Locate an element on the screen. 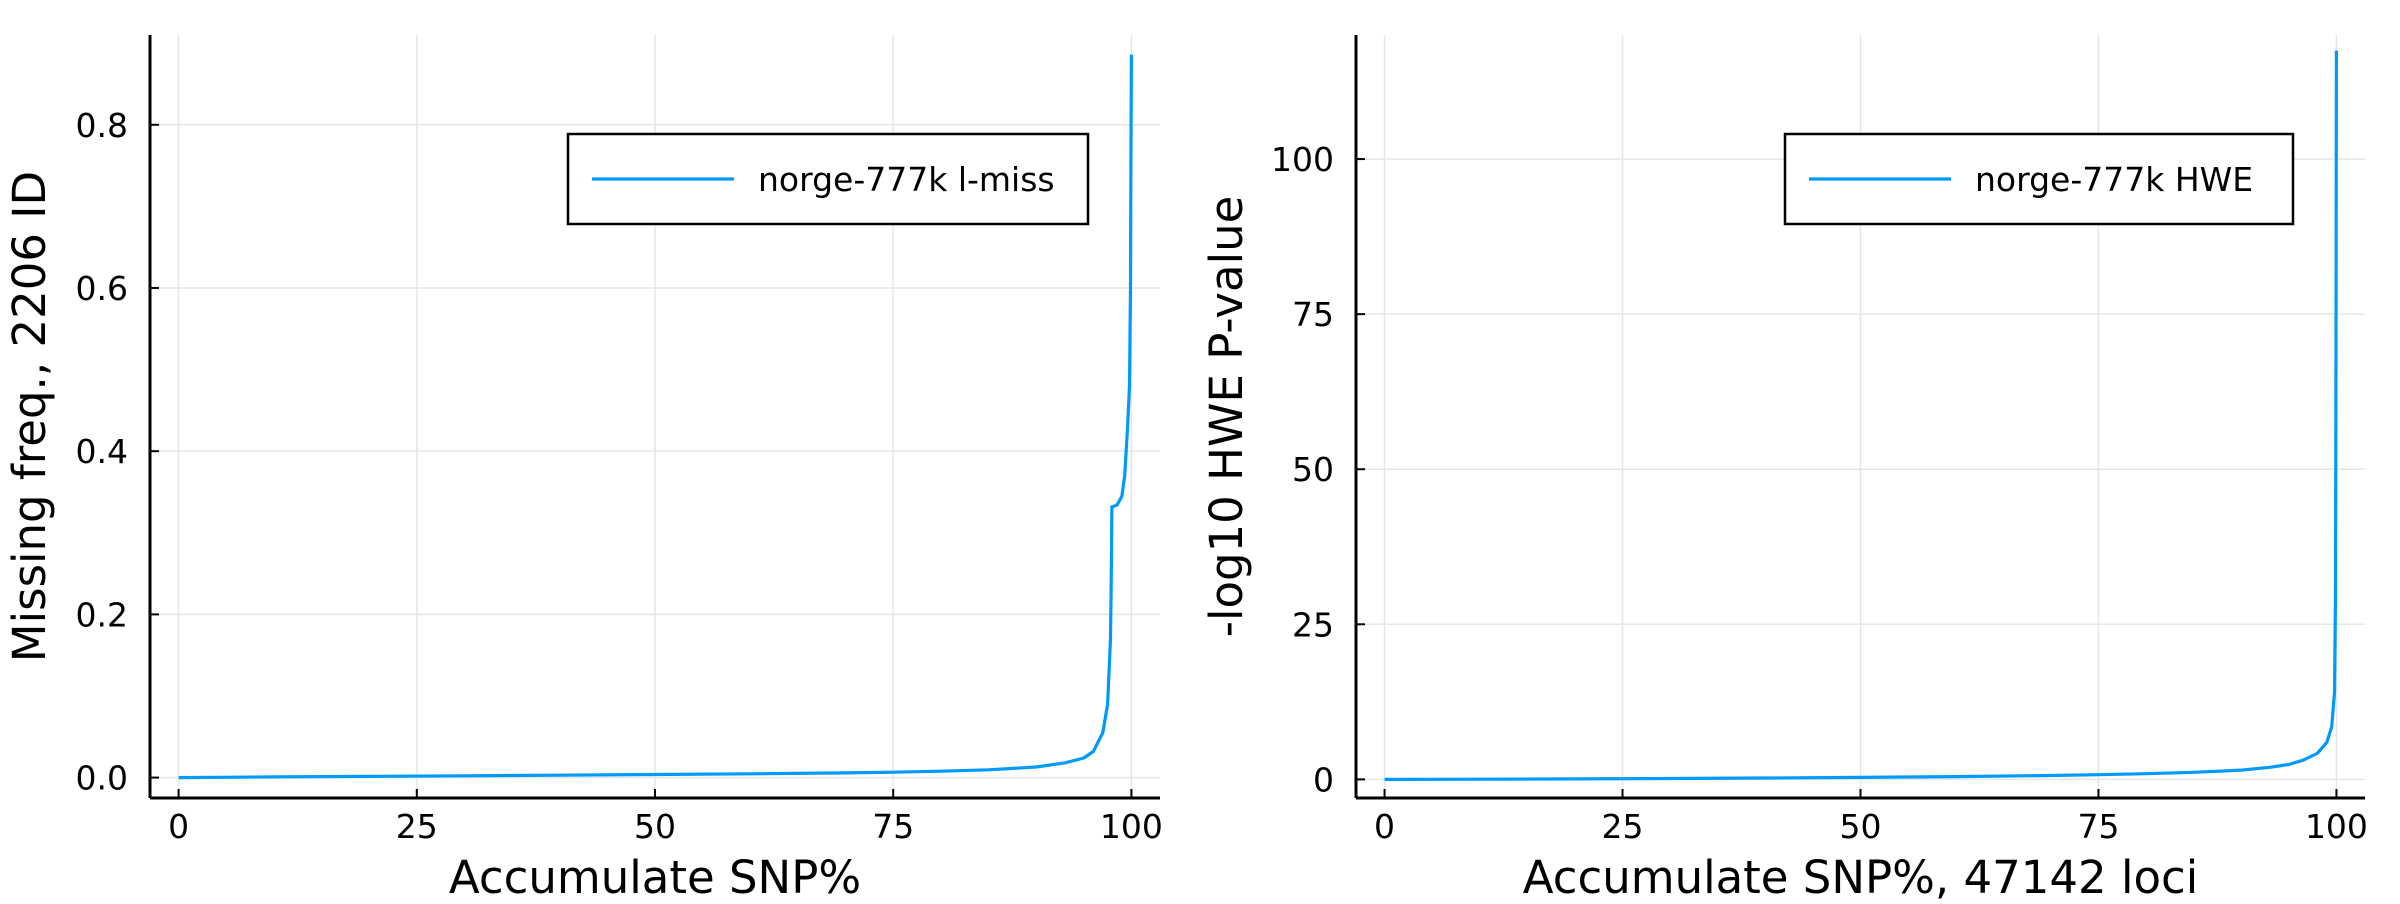  y-tick-label: 0.8 is located at coordinates (102, 125).